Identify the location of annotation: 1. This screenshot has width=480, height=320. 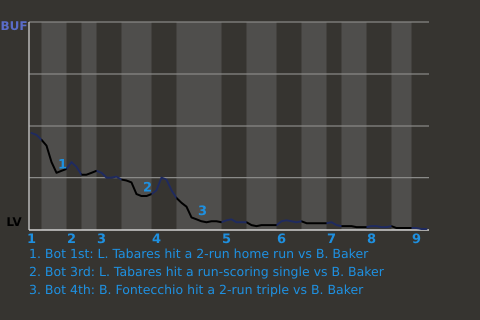
(63, 164).